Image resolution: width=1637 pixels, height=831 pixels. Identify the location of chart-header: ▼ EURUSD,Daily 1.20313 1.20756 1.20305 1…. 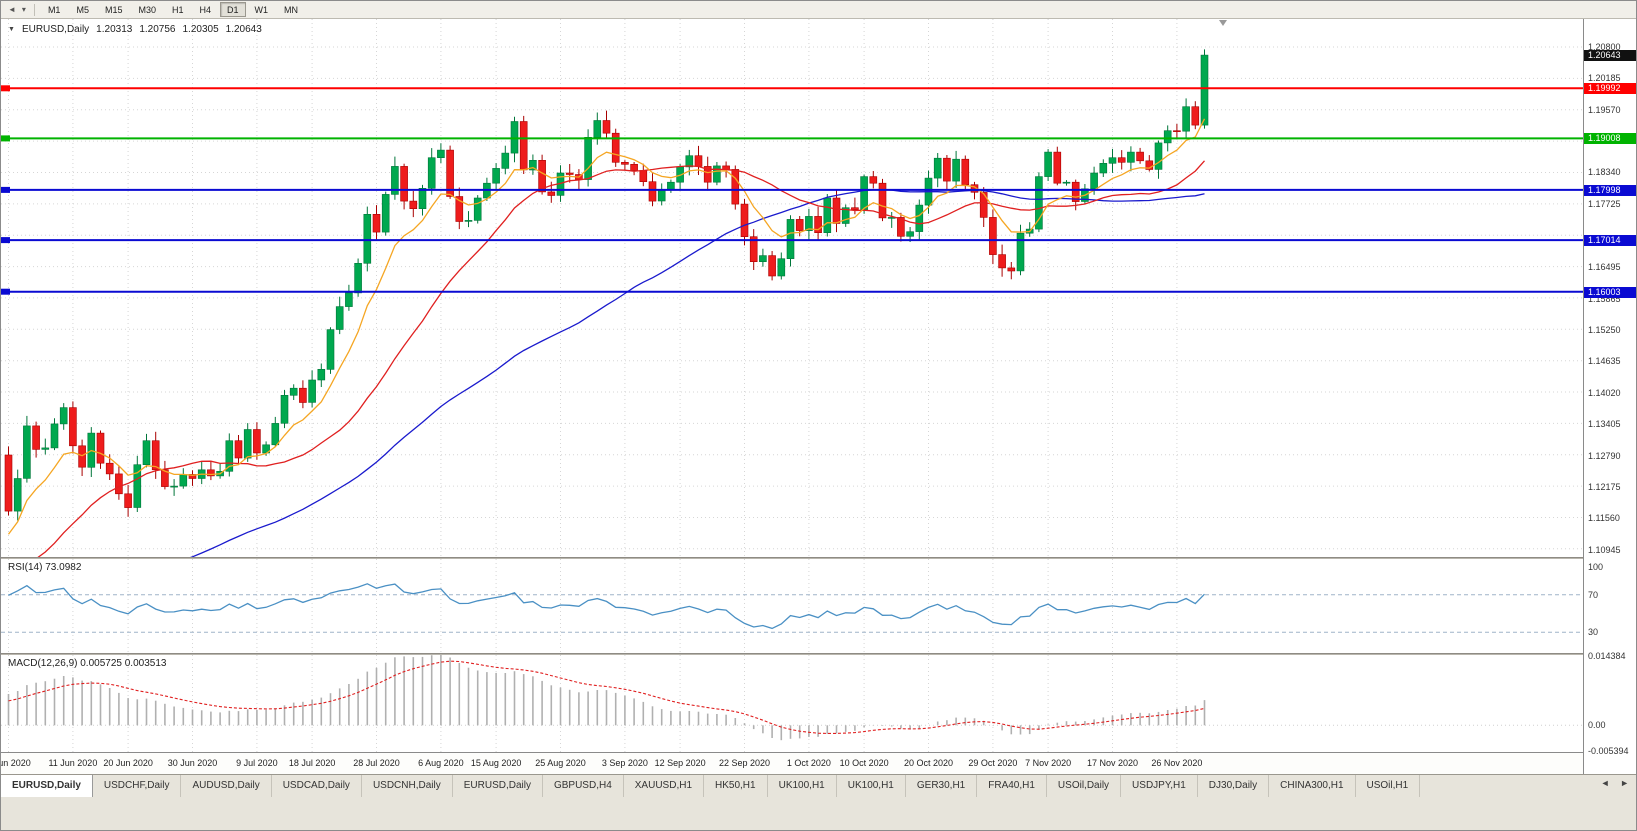
(135, 29).